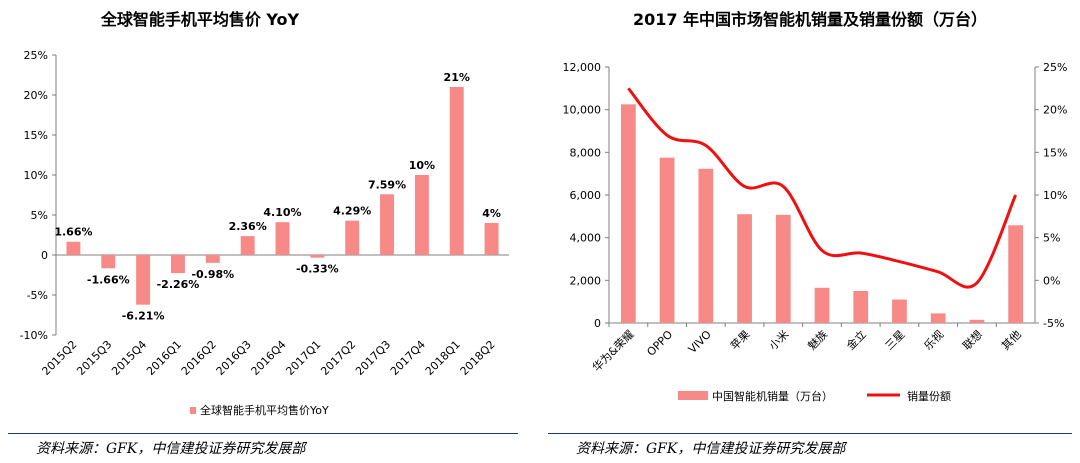  What do you see at coordinates (303, 358) in the screenshot?
I see `x-tick-label: 2017Q1` at bounding box center [303, 358].